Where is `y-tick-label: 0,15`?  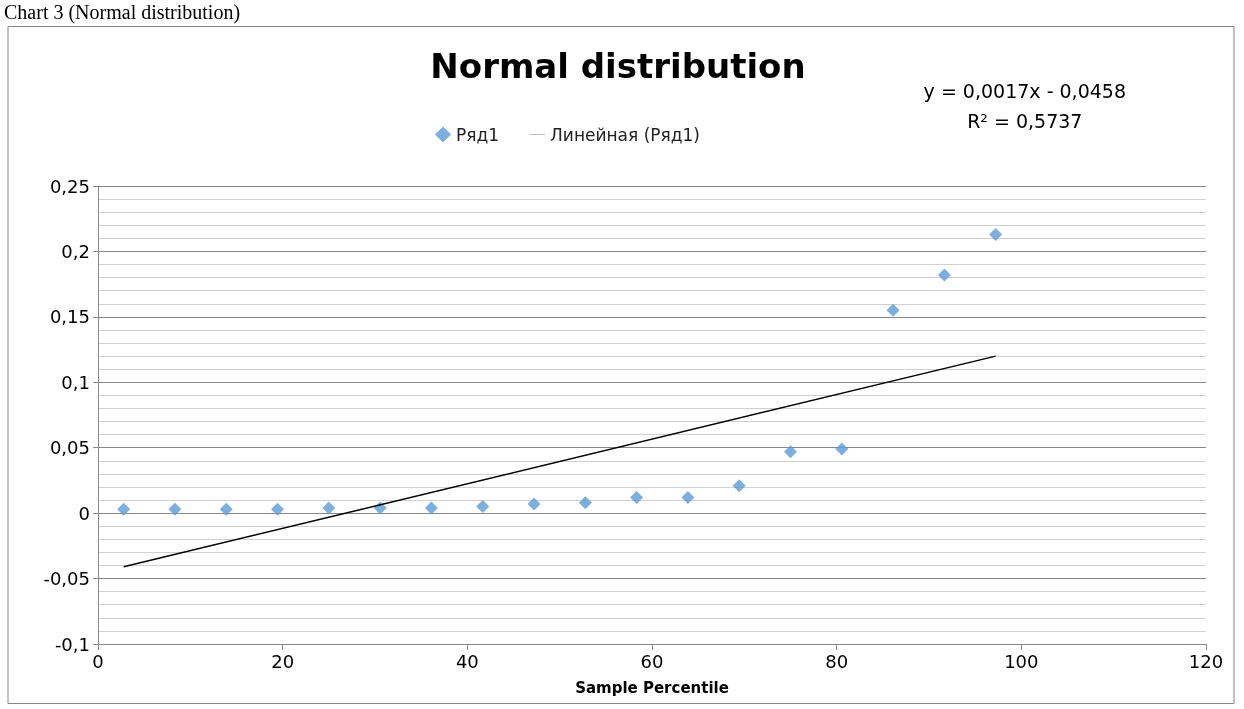
y-tick-label: 0,15 is located at coordinates (69, 317).